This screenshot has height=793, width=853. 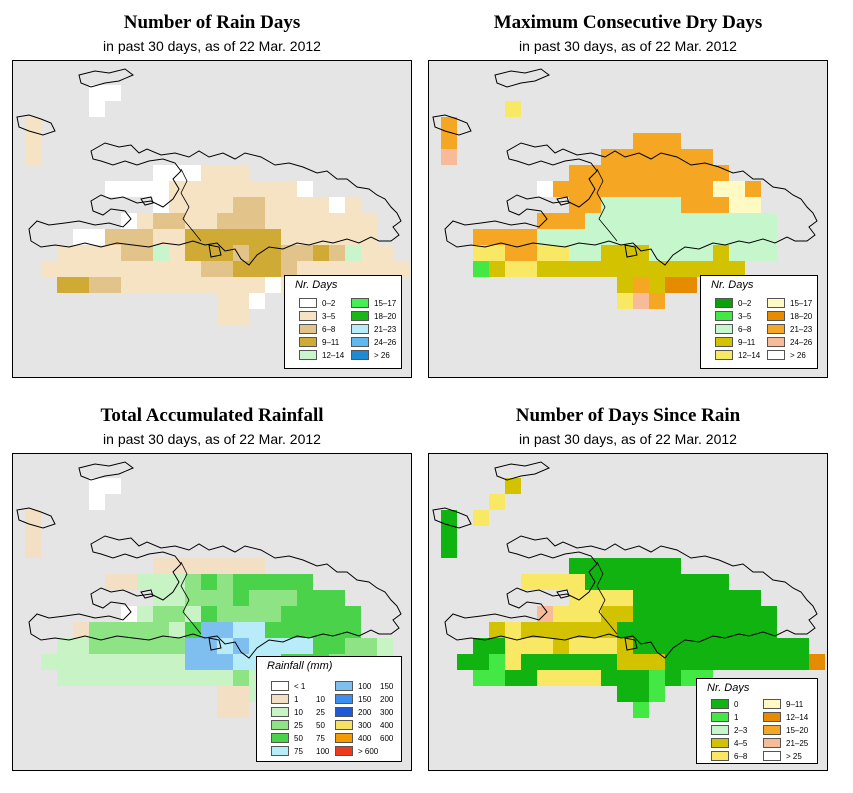 What do you see at coordinates (298, 712) in the screenshot?
I see `legend-min: 10` at bounding box center [298, 712].